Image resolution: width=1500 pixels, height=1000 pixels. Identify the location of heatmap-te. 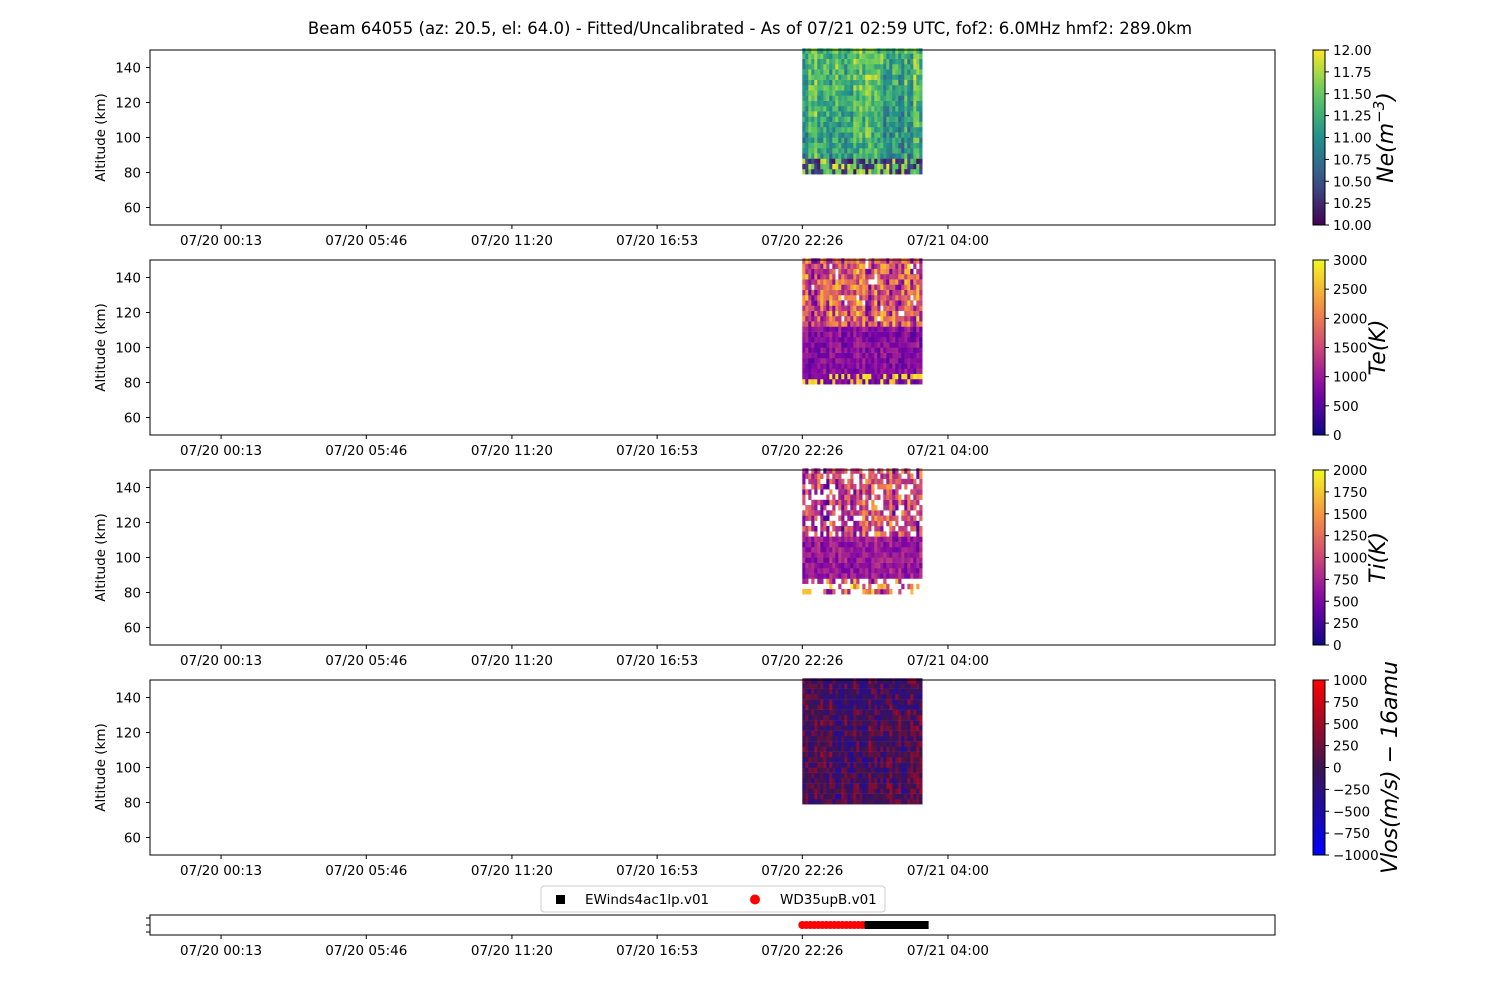
(862, 321).